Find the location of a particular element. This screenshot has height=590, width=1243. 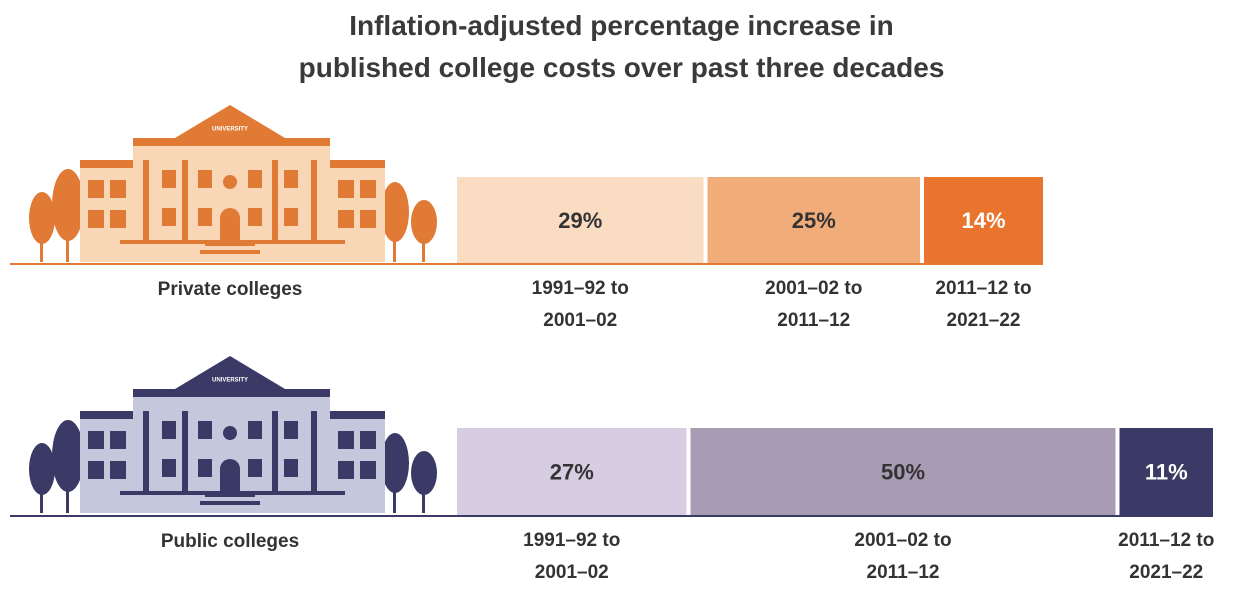

data-label: 14% is located at coordinates (983, 220).